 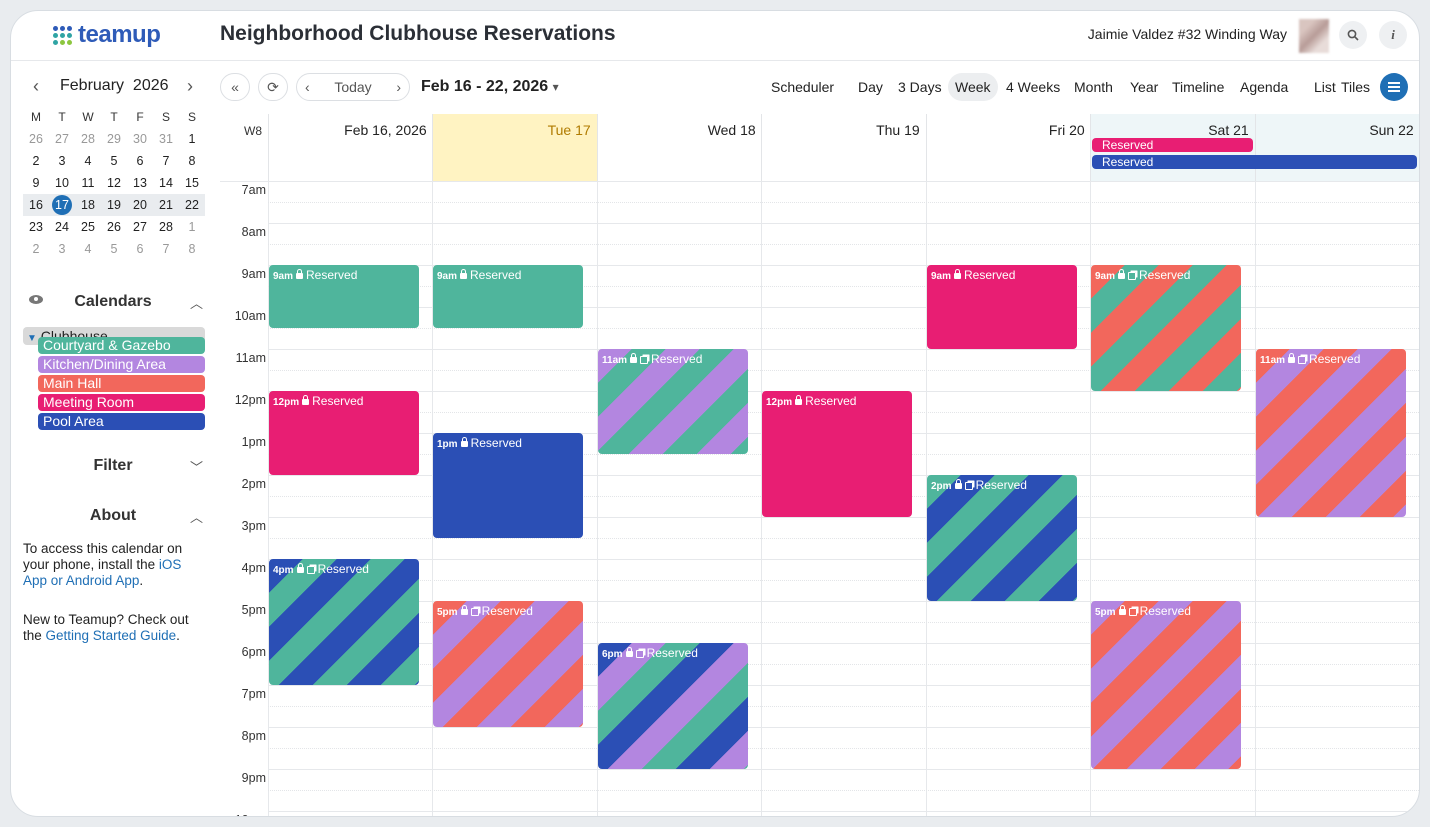 What do you see at coordinates (36, 86) in the screenshot?
I see `prev-month-button: ‹` at bounding box center [36, 86].